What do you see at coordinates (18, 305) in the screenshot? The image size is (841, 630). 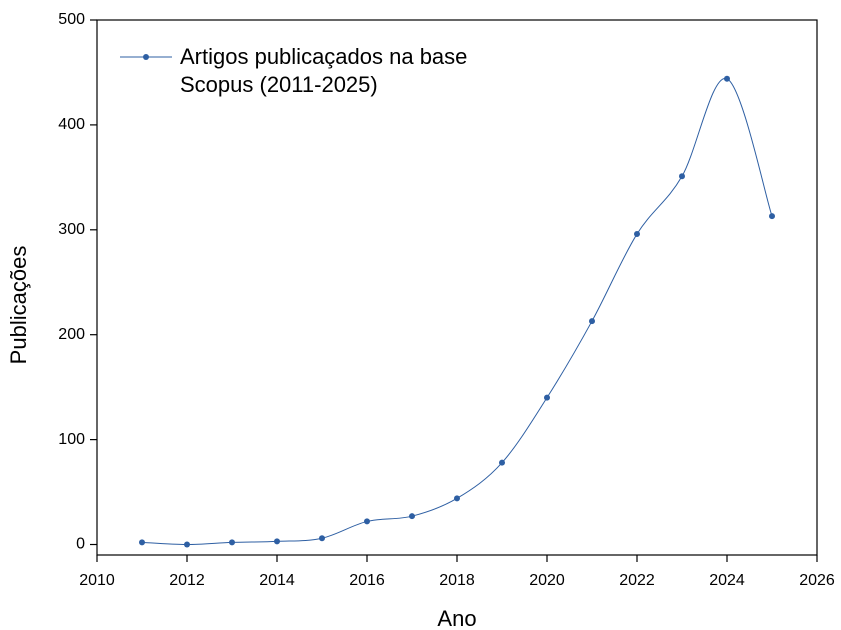 I see `y-axis-label: Publicações` at bounding box center [18, 305].